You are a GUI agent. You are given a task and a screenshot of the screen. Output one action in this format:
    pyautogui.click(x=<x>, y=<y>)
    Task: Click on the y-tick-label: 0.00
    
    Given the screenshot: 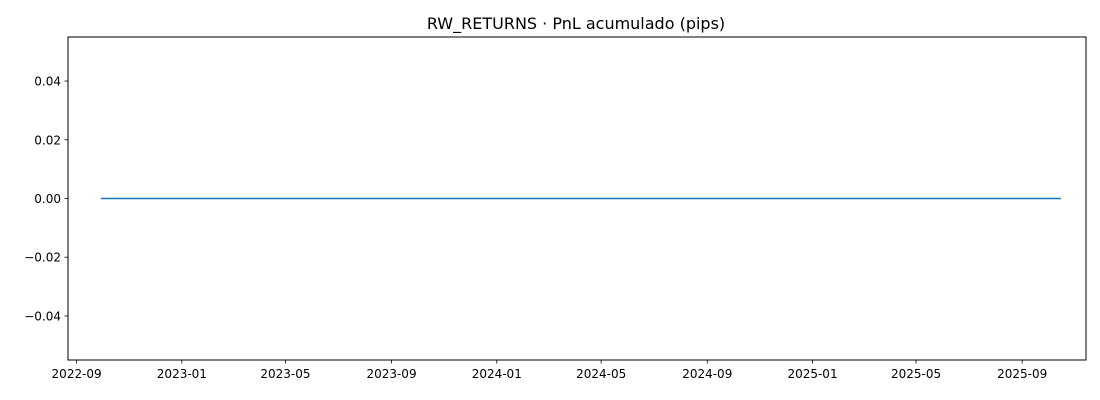 What is the action you would take?
    pyautogui.click(x=47, y=199)
    